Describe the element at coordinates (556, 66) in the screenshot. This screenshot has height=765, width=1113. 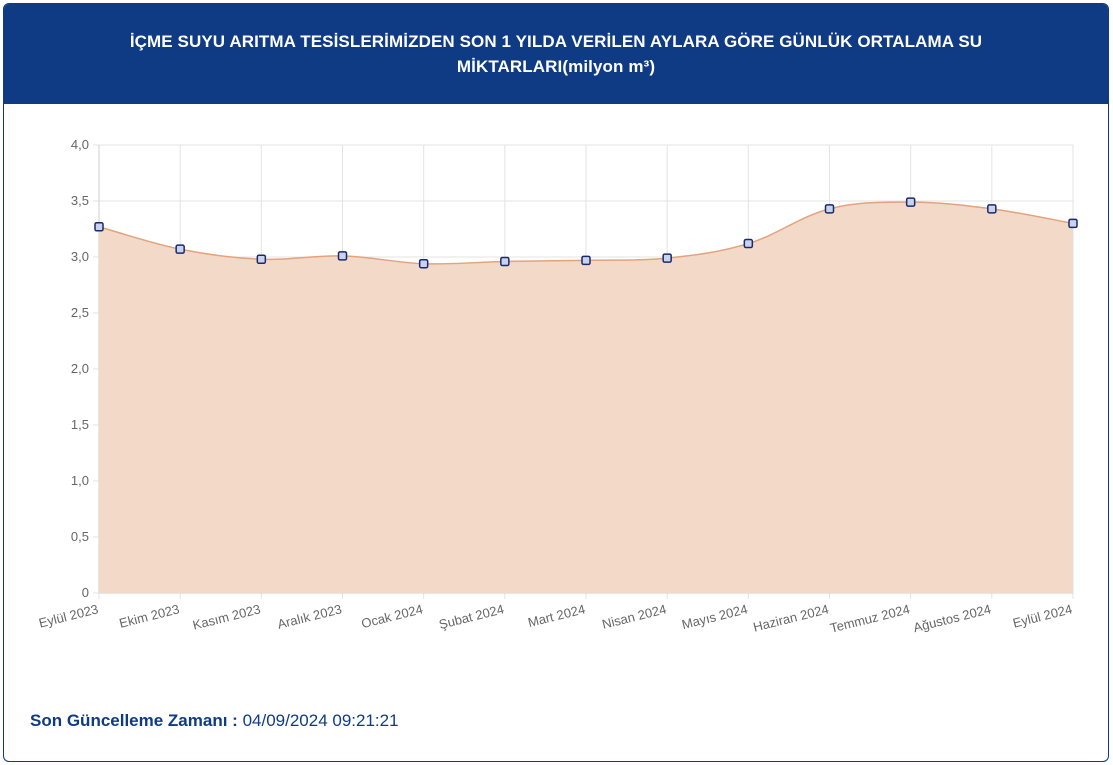
I see `chart-title-line2: MİKTARLARI(milyon m³)` at that location.